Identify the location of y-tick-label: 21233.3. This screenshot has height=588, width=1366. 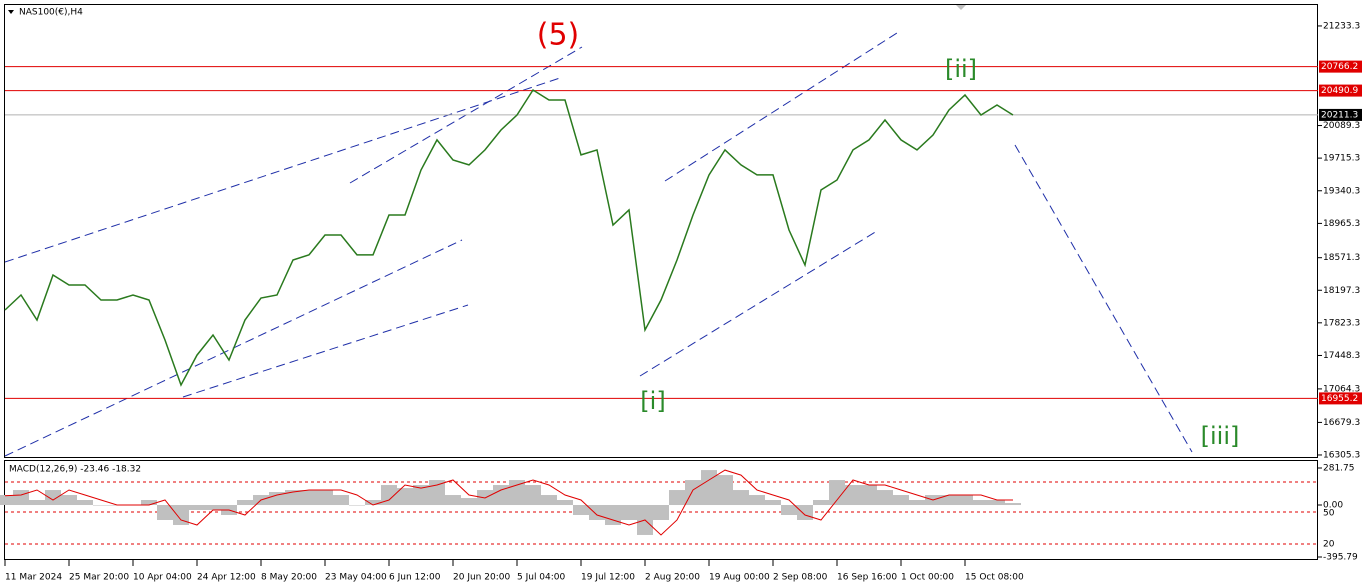
(1341, 26).